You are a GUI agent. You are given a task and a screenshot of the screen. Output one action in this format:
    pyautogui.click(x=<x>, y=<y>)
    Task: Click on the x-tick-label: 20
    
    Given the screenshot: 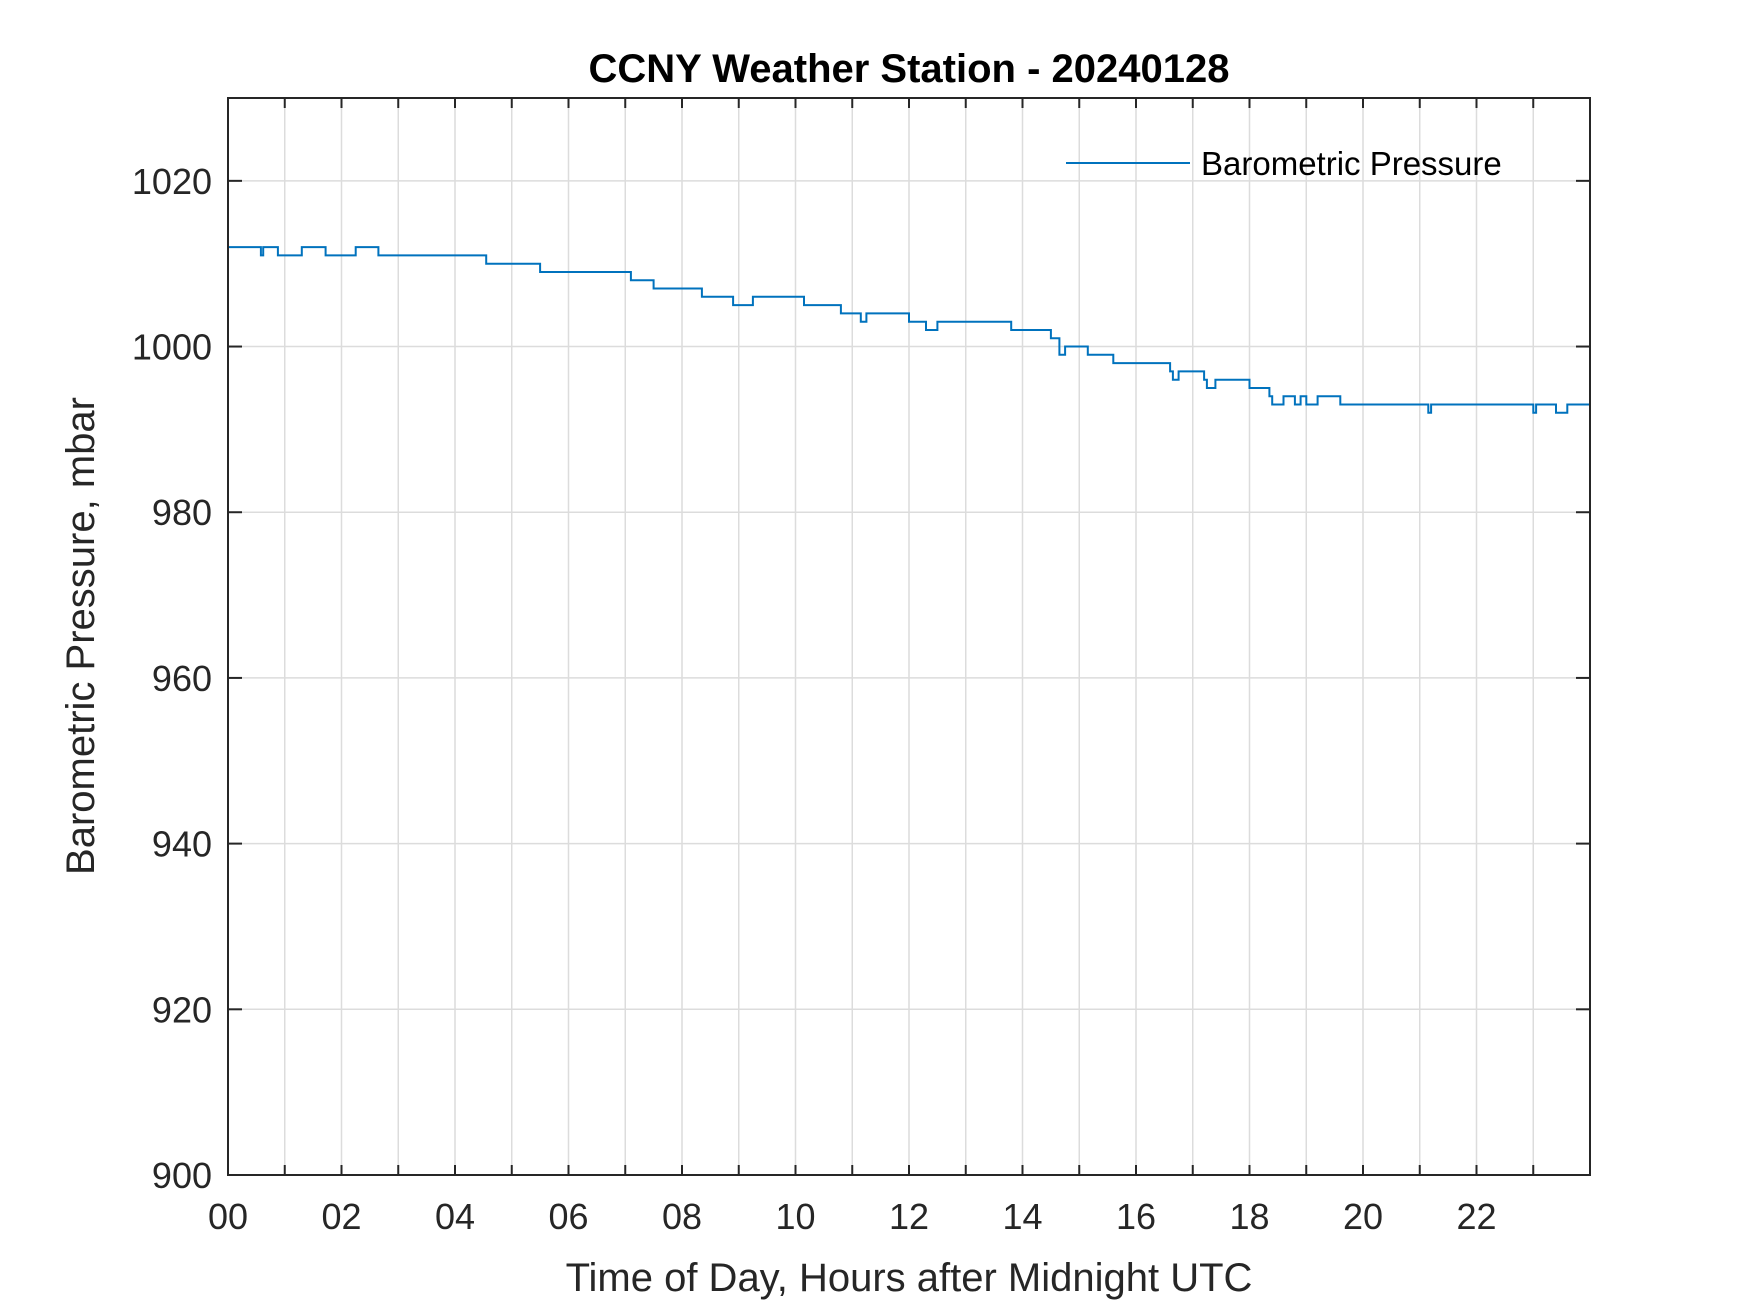 What is the action you would take?
    pyautogui.click(x=1363, y=1216)
    